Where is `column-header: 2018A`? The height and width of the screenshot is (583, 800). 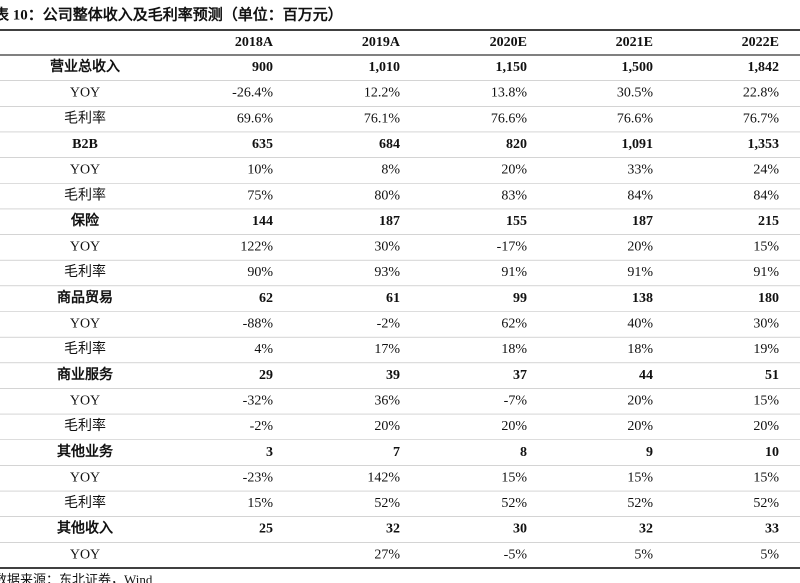
column-header: 2018A is located at coordinates (254, 42).